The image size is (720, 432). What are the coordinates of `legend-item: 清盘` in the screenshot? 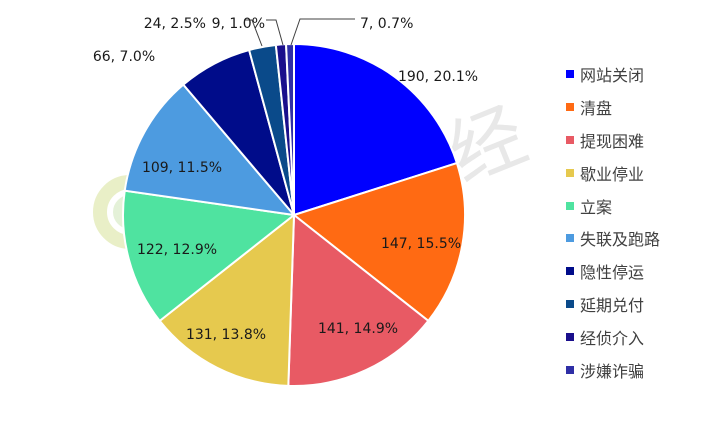 It's located at (613, 107).